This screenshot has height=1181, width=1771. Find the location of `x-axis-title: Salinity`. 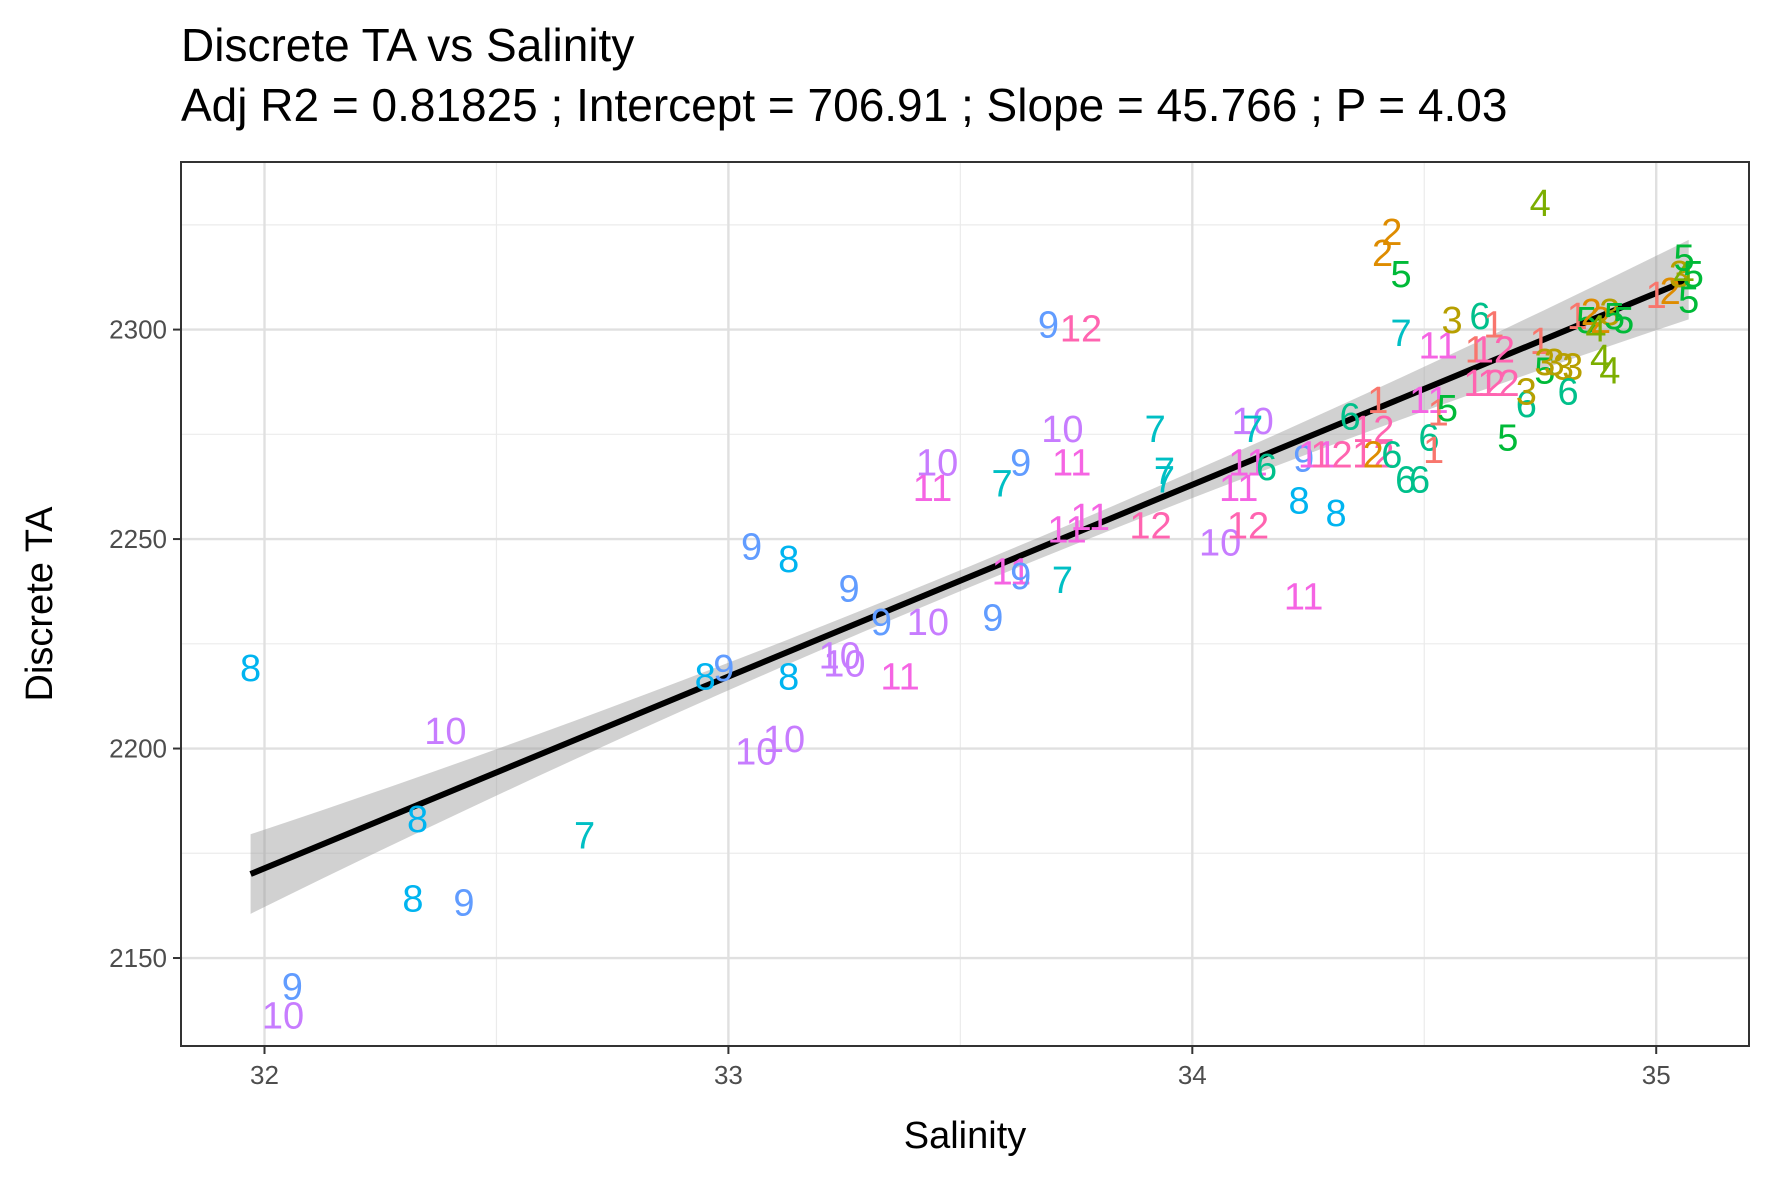

x-axis-title: Salinity is located at coordinates (965, 1136).